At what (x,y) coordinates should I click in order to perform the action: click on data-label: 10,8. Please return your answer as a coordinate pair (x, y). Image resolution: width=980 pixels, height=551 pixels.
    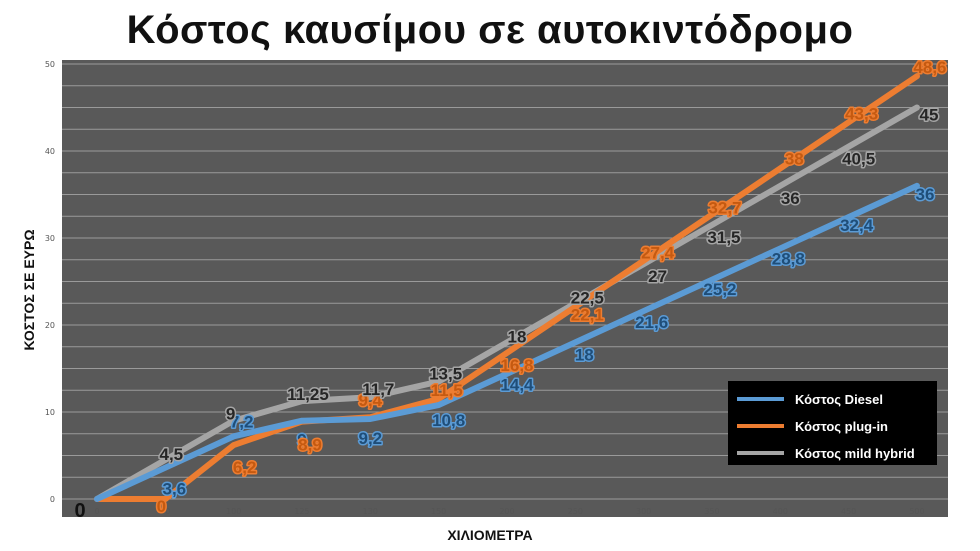
    Looking at the image, I should click on (448, 420).